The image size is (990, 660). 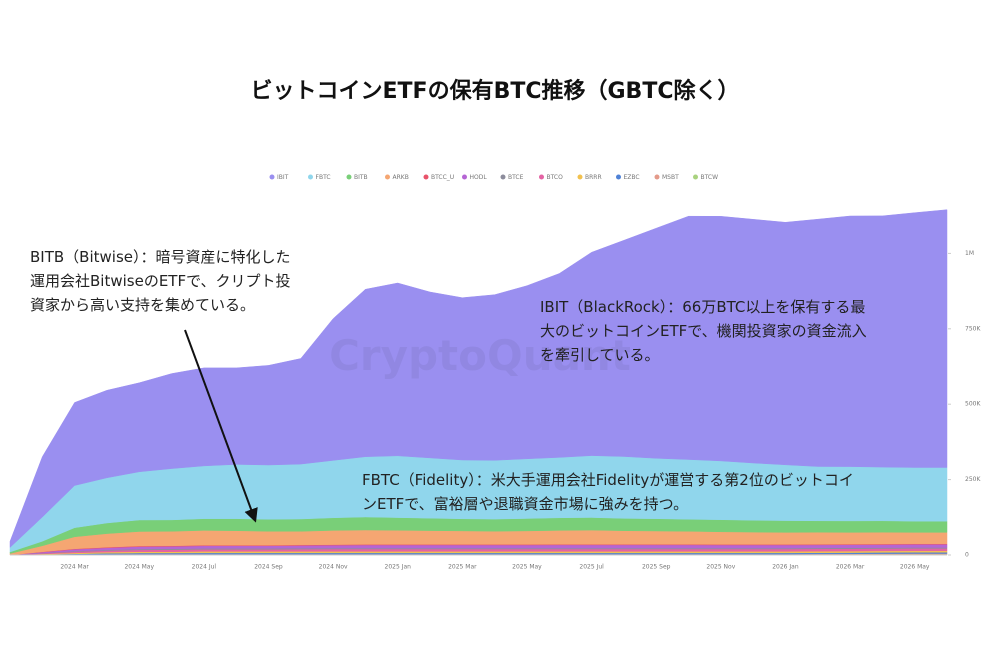 What do you see at coordinates (398, 567) in the screenshot?
I see `x-tick-label: 2025 Jan` at bounding box center [398, 567].